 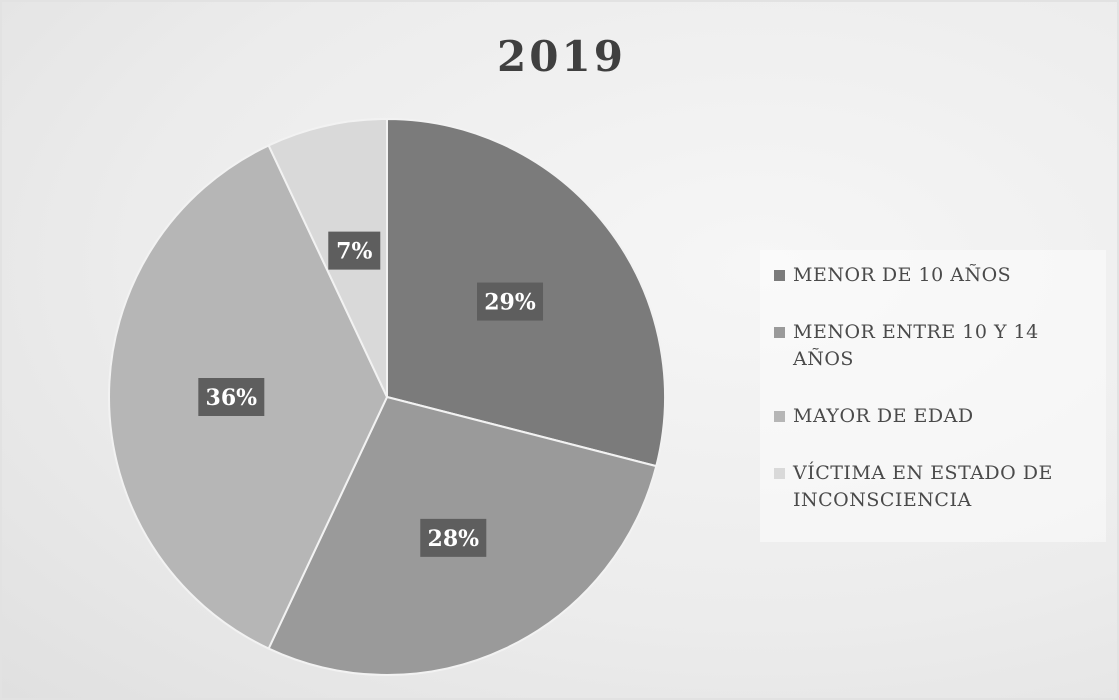 I want to click on legend-item-victima-inconsciencia: VÍCTIMA EN ESTADO DE INCONSCIENCIA, so click(x=937, y=487).